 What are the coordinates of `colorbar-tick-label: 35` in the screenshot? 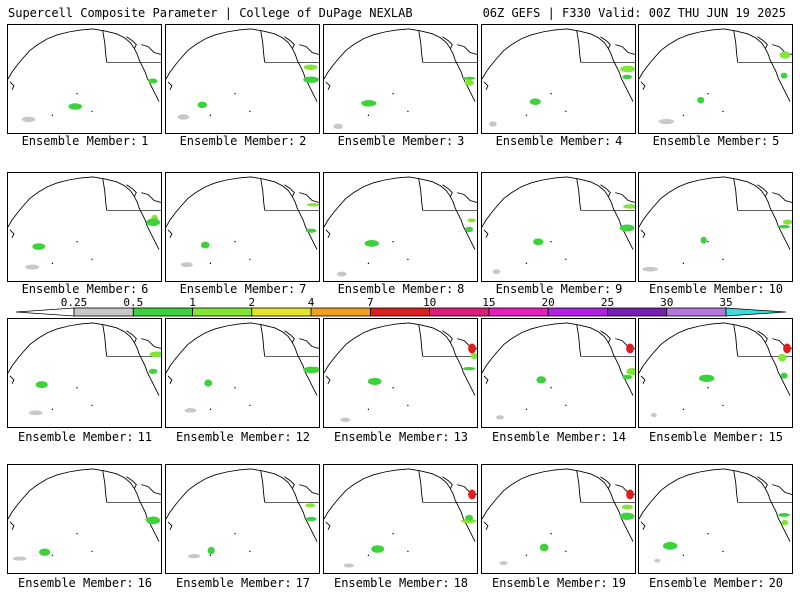 It's located at (725, 302).